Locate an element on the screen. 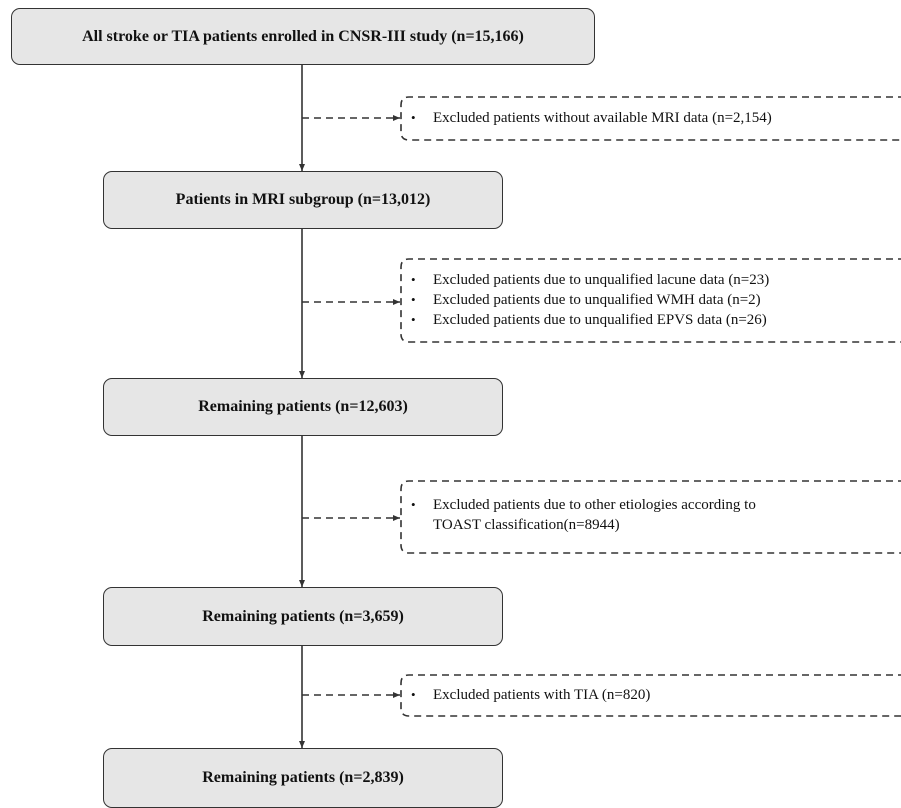 The height and width of the screenshot is (808, 901). exclusion-item: Excluded patients with TIA (n=820) is located at coordinates (525, 695).